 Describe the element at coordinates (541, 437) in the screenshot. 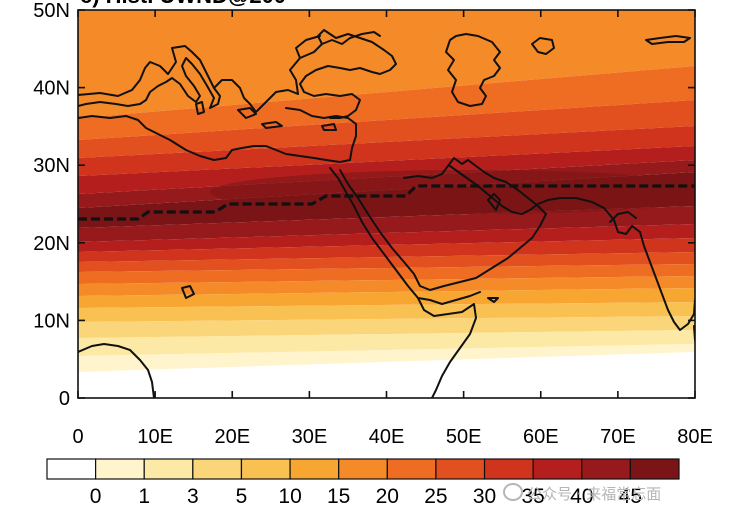

I see `lon-tick-label: 60E` at that location.